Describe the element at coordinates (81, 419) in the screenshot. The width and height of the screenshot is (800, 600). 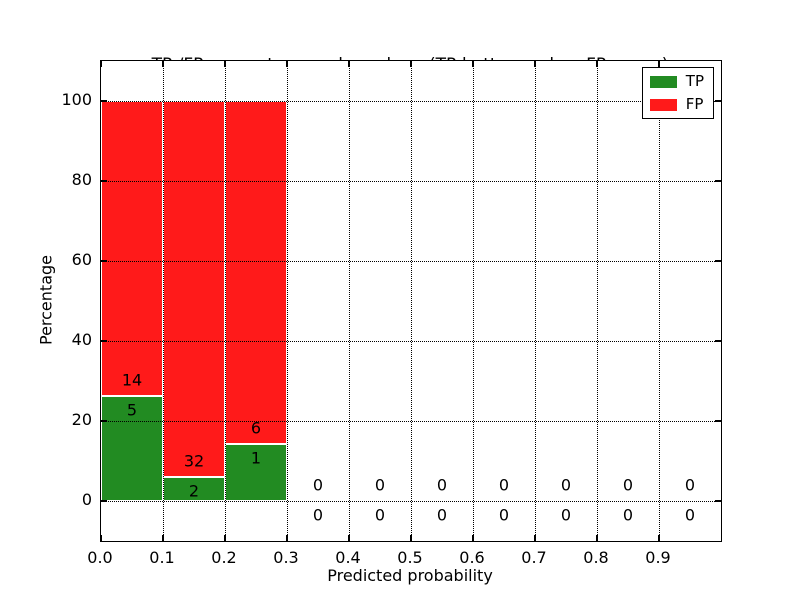
I see `y-tick-label: 20` at that location.